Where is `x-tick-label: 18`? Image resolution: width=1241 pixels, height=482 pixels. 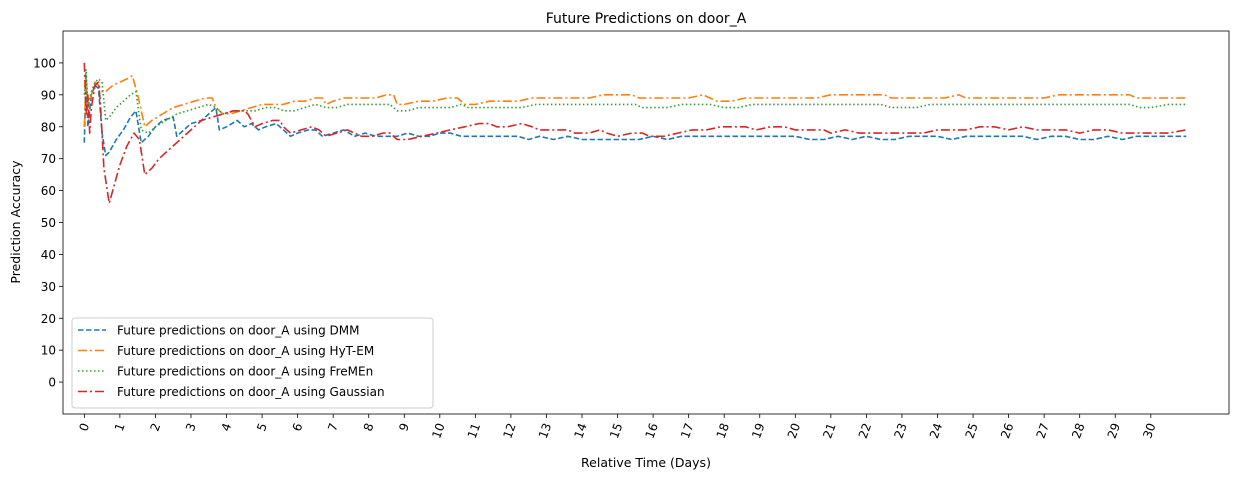
x-tick-label: 18 is located at coordinates (723, 430).